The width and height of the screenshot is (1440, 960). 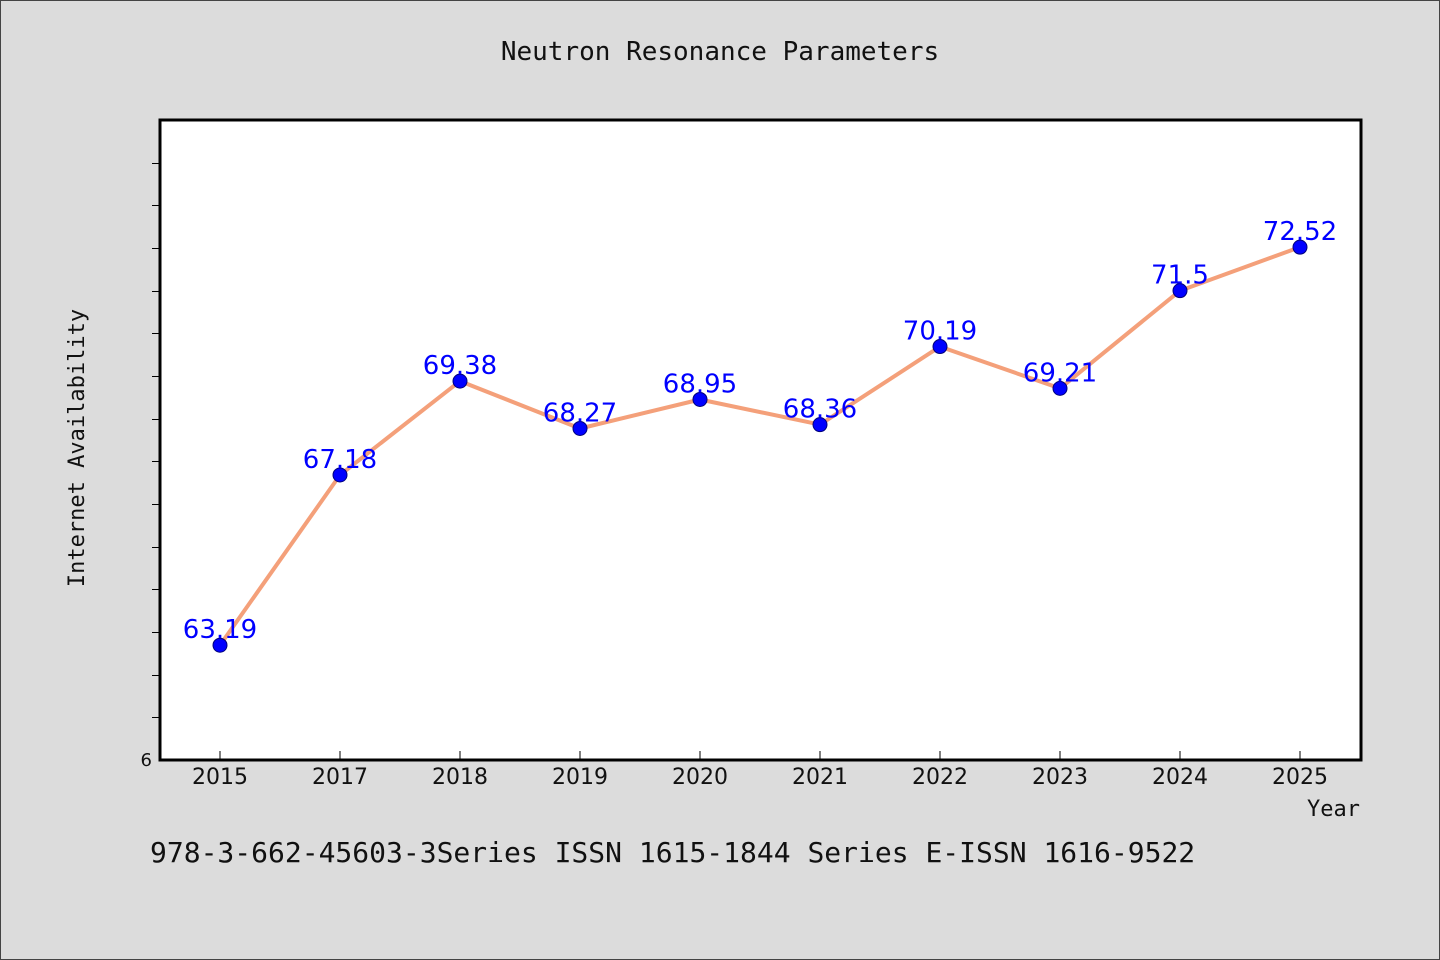 What do you see at coordinates (1300, 232) in the screenshot?
I see `data-label-2025: 72.52` at bounding box center [1300, 232].